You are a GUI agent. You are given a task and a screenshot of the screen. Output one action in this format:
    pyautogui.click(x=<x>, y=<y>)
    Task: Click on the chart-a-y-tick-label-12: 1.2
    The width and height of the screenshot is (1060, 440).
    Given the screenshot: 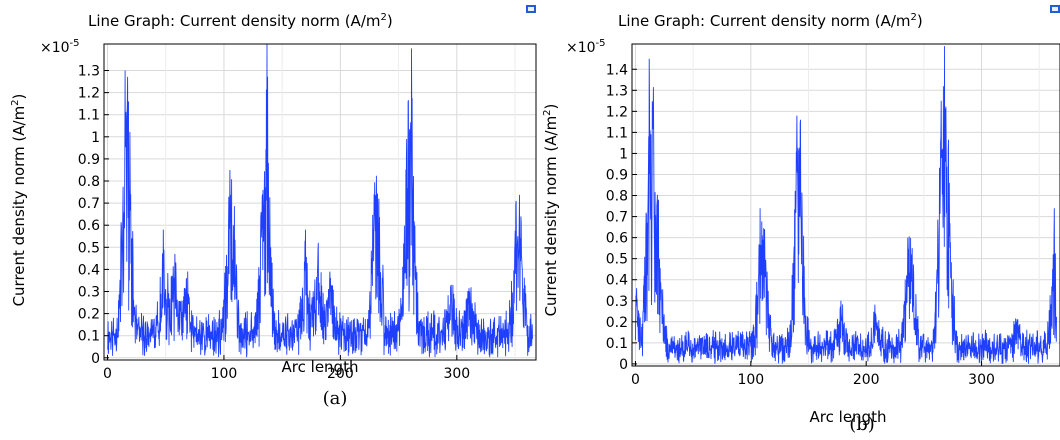 What is the action you would take?
    pyautogui.click(x=89, y=94)
    